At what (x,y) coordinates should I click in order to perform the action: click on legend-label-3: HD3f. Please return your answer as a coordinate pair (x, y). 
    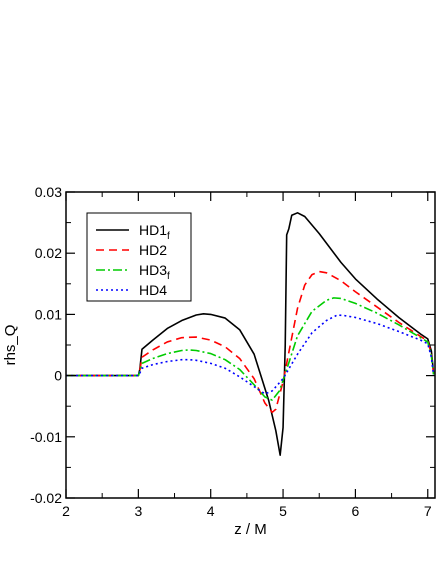
    Looking at the image, I should click on (154, 272).